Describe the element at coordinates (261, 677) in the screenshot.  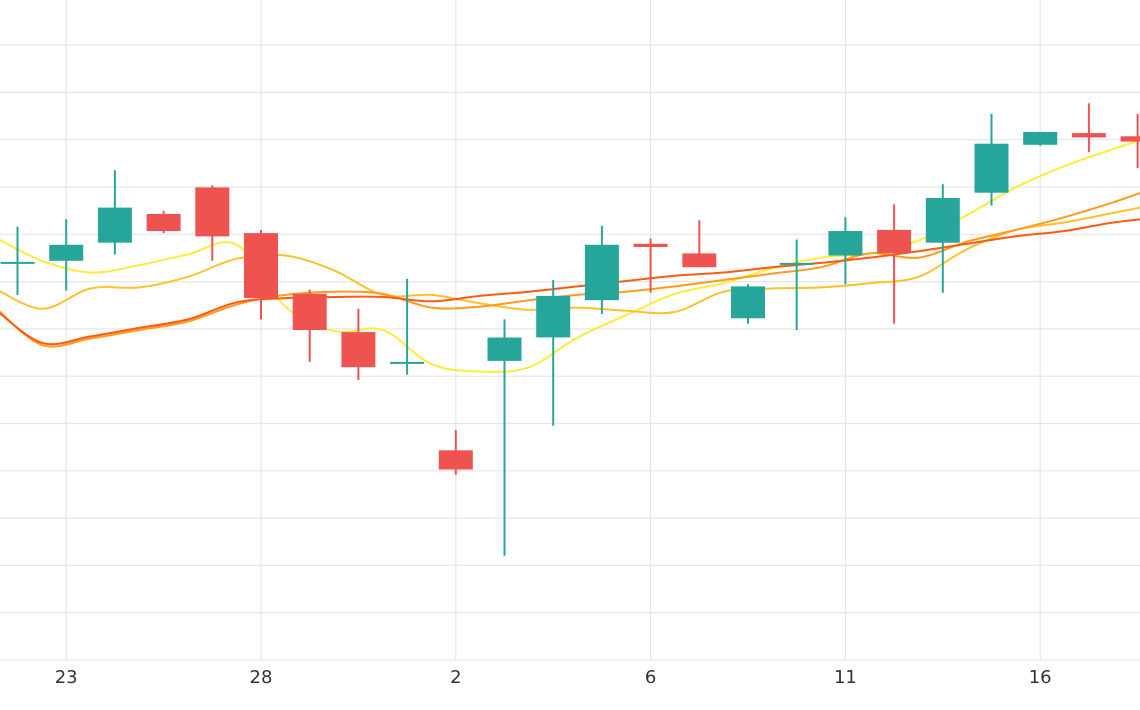
I see `x-tick-label: 28` at that location.